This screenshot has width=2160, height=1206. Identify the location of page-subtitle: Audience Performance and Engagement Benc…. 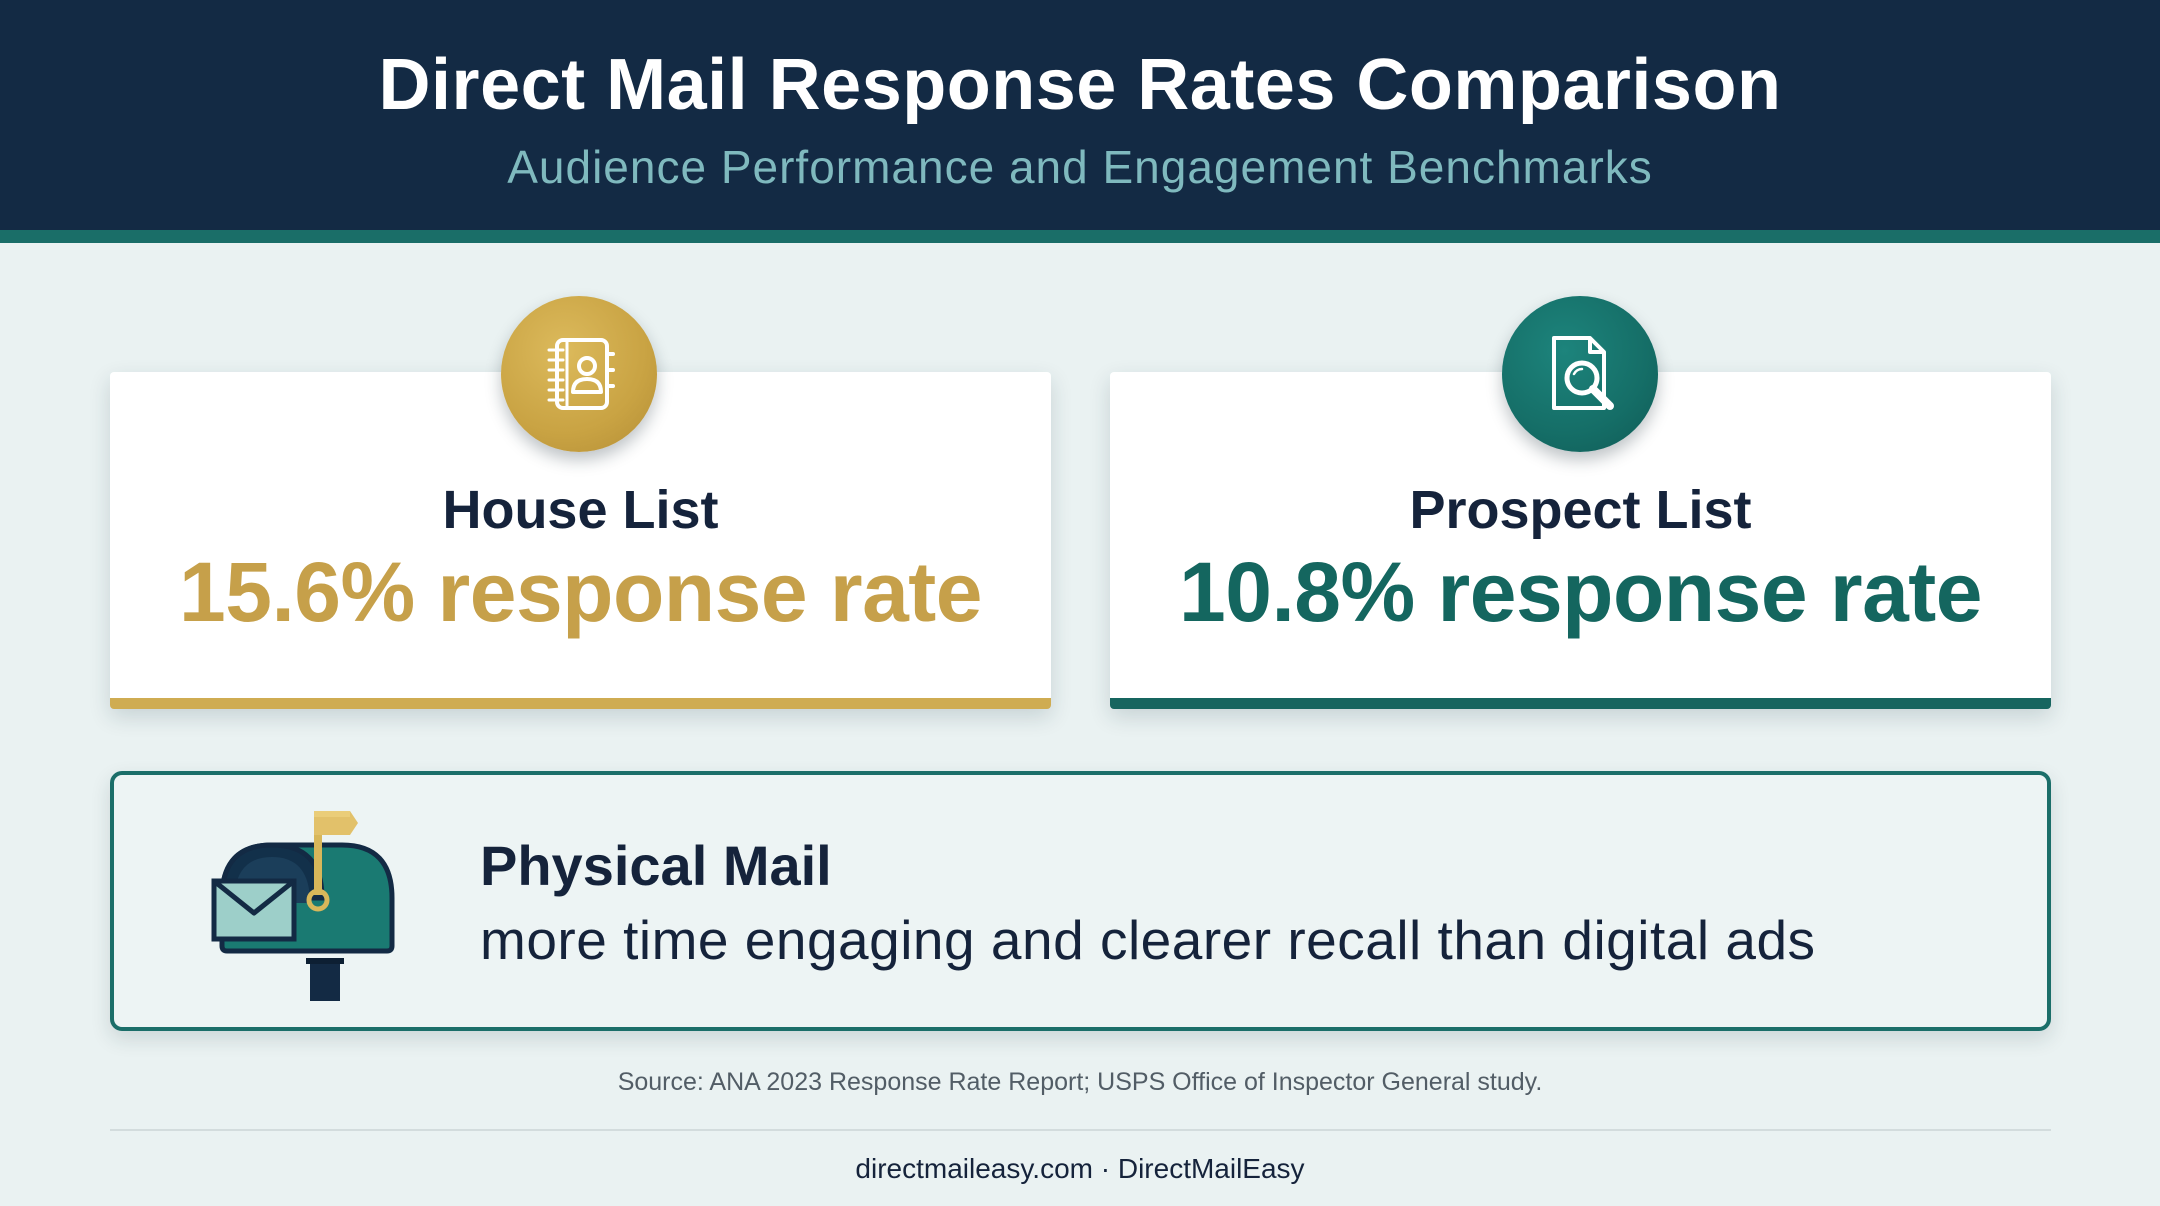
(1080, 167).